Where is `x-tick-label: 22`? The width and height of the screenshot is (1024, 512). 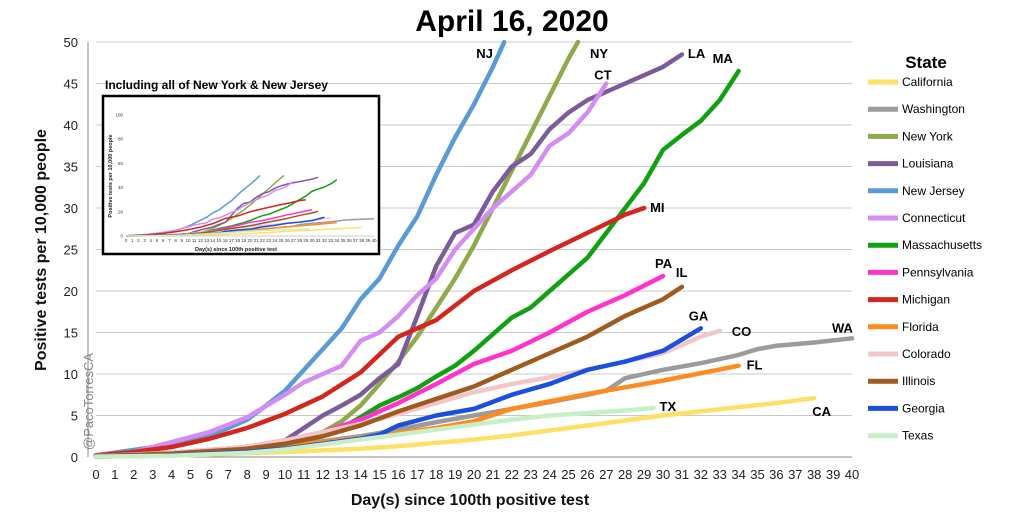 x-tick-label: 22 is located at coordinates (512, 474).